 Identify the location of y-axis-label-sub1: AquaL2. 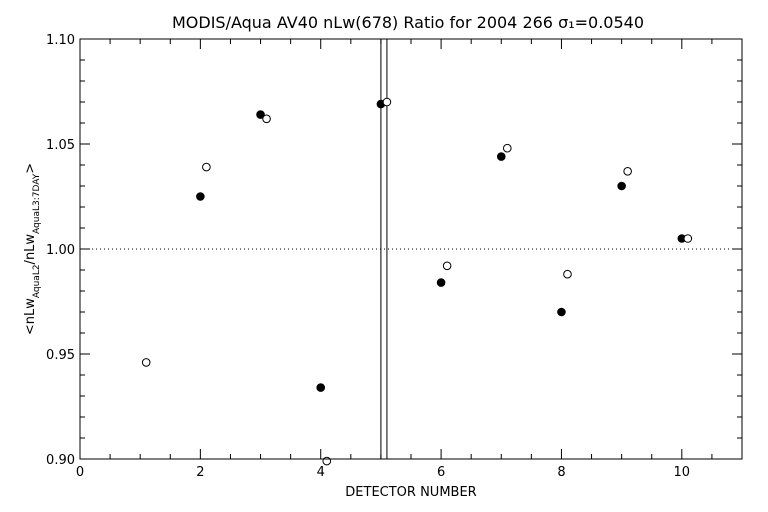
(37, 281).